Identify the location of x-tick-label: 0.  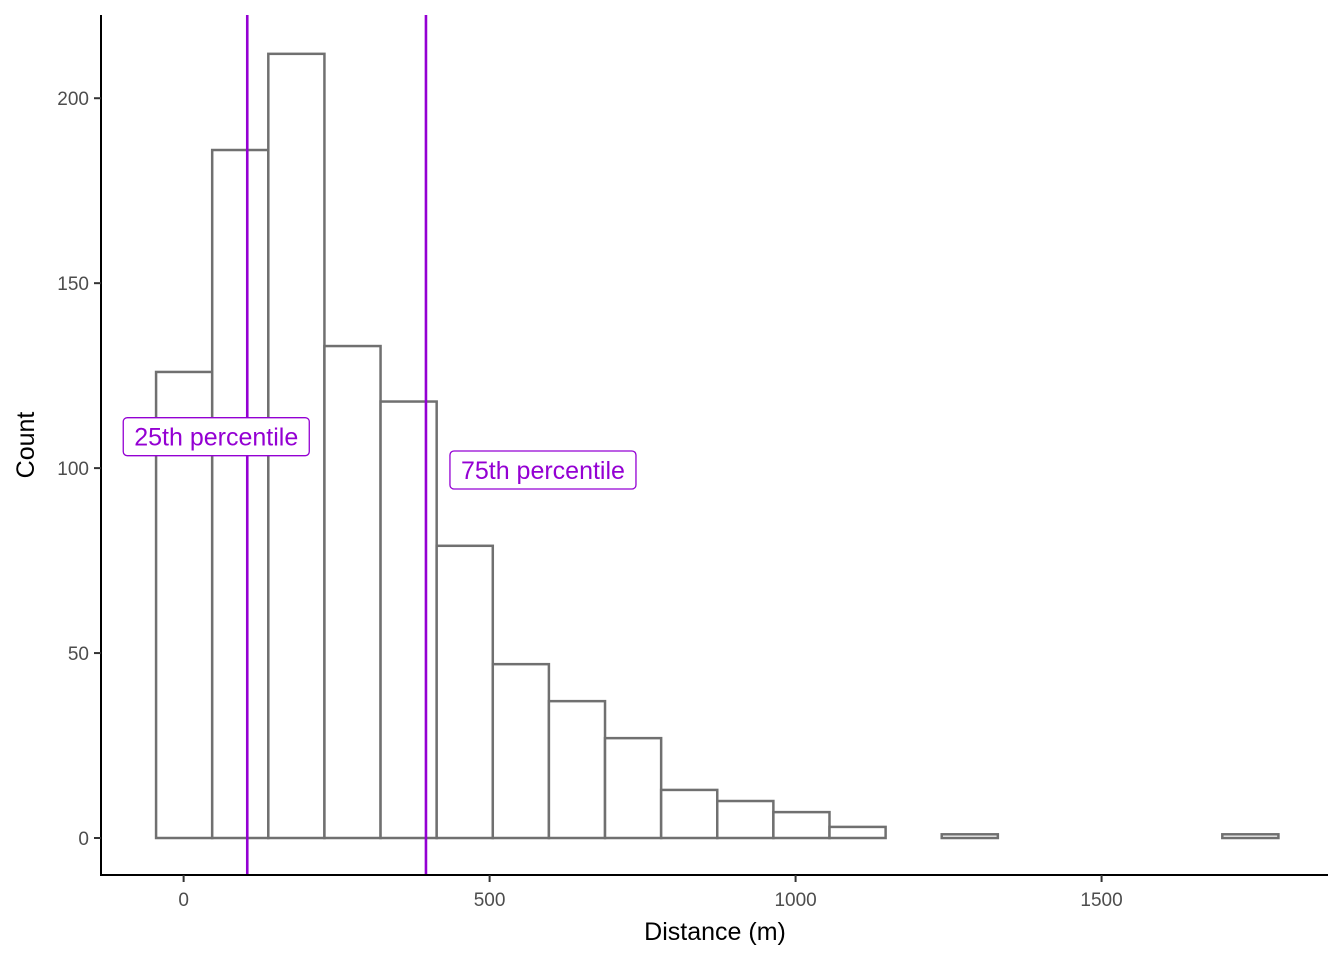
(183, 900).